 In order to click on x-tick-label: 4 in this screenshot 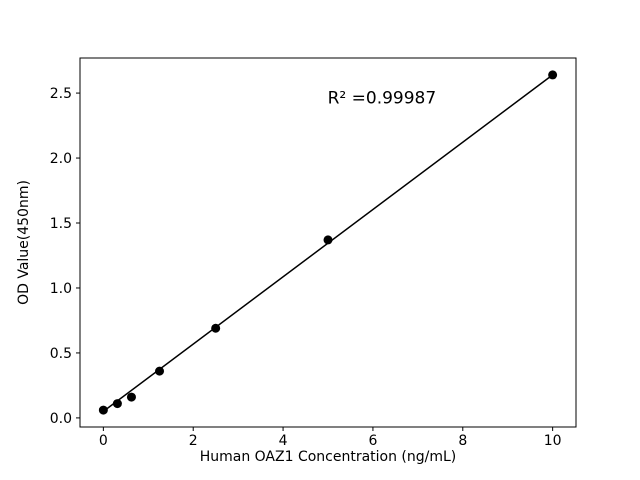, I will do `click(283, 441)`.